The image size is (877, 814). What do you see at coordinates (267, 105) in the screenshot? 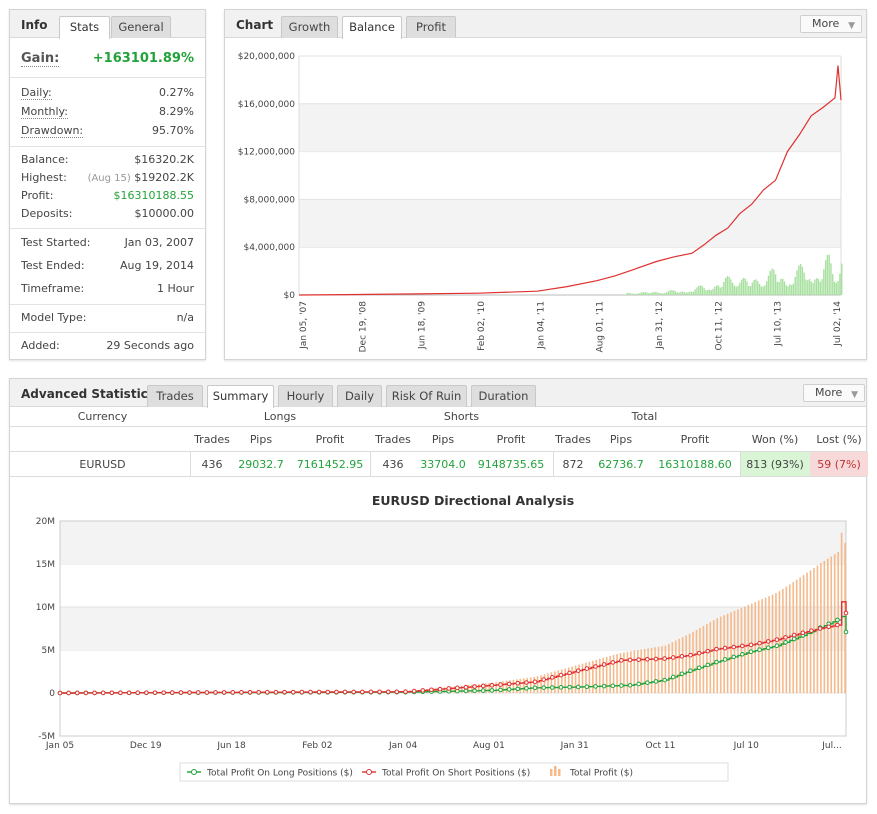
I see `y-tick-label: $16,000,000` at bounding box center [267, 105].